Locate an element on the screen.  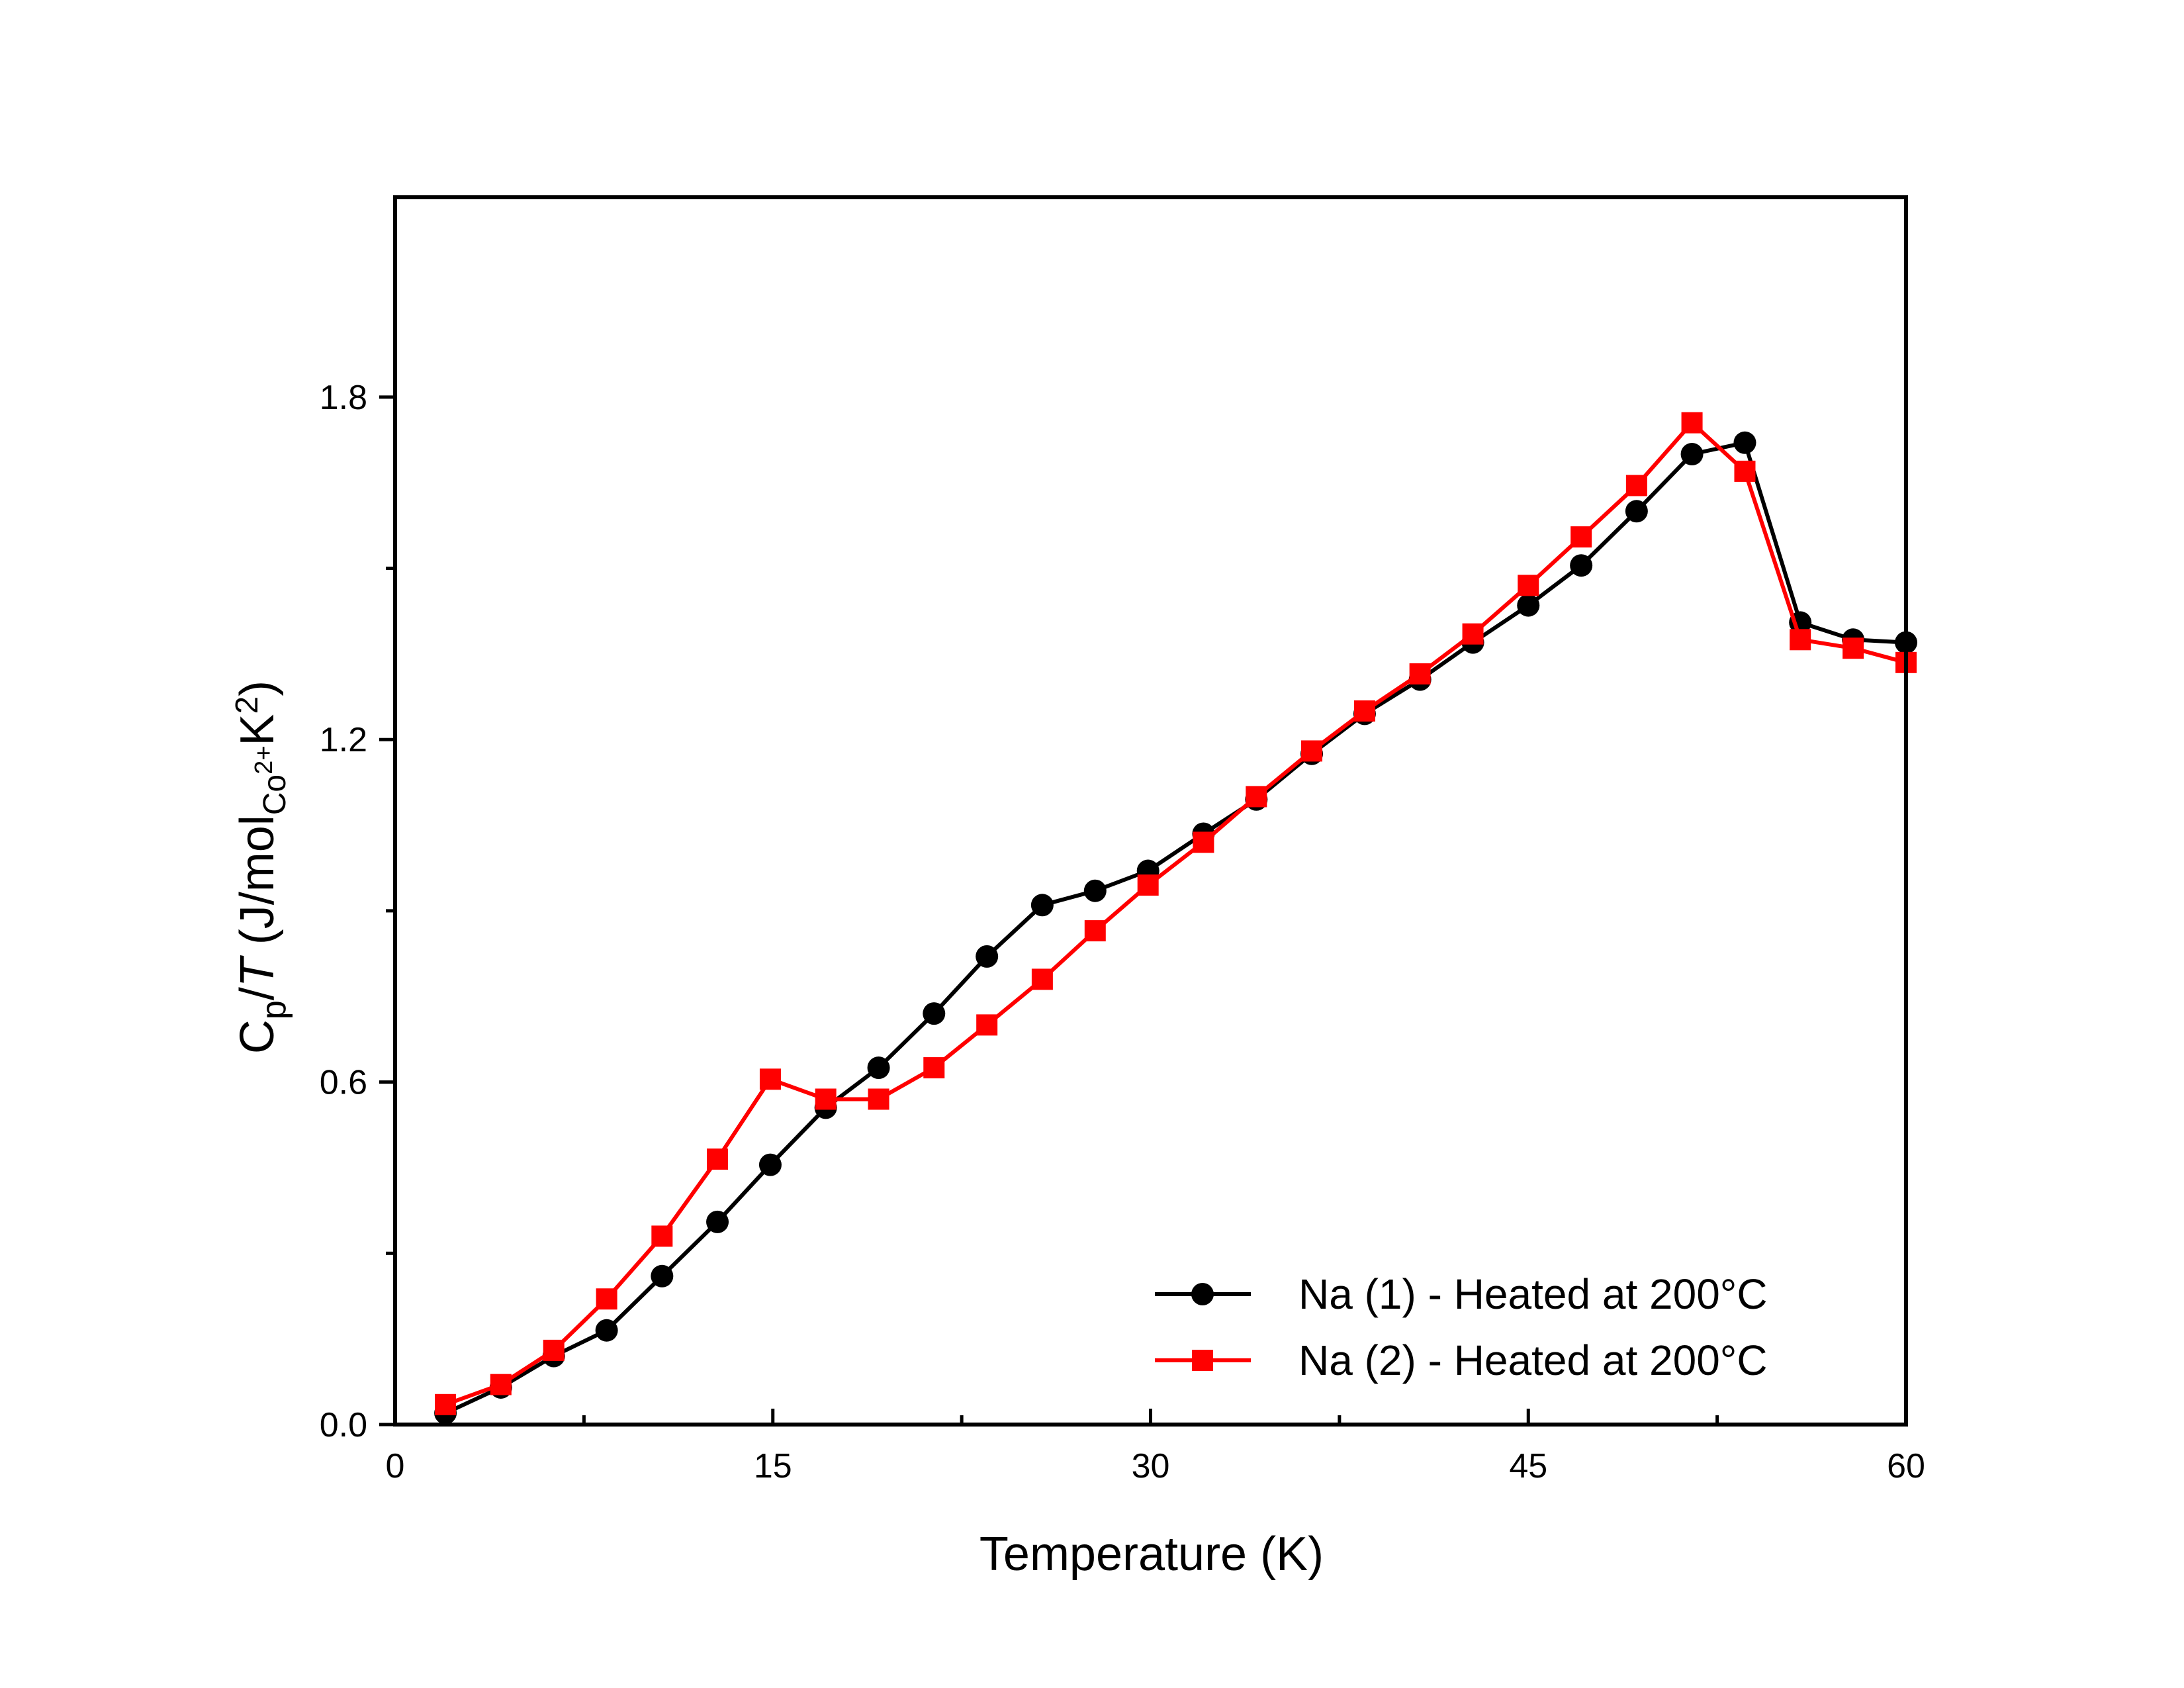
y-tick-label: 0.0 is located at coordinates (343, 1425).